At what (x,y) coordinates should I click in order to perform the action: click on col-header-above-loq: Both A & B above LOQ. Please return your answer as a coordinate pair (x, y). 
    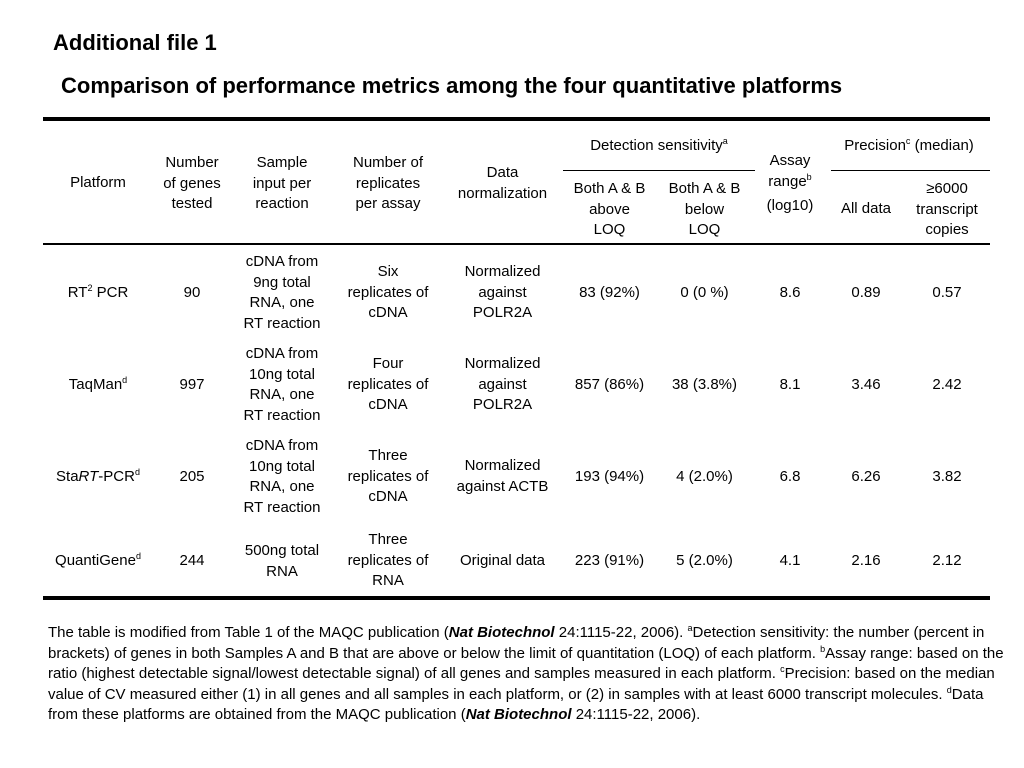
    Looking at the image, I should click on (609, 209).